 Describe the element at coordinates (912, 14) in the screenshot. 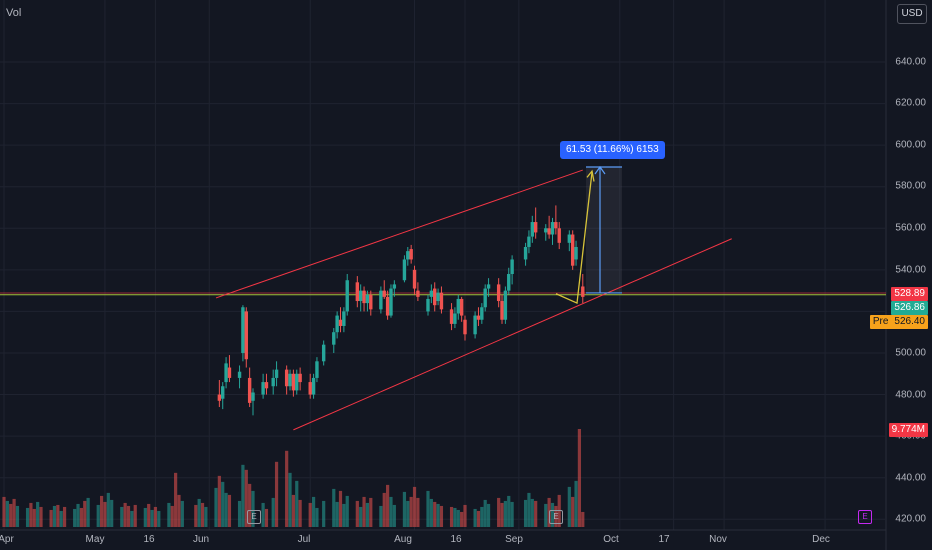

I see `currency-button: USD` at that location.